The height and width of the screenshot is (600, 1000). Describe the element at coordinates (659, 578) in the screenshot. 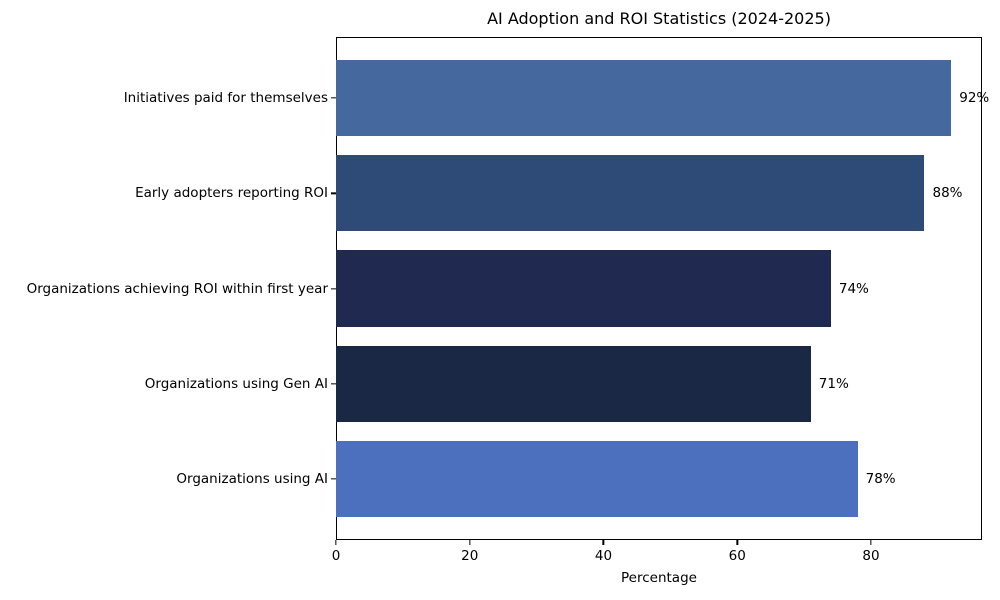

I see `x-axis-label: Percentage` at that location.